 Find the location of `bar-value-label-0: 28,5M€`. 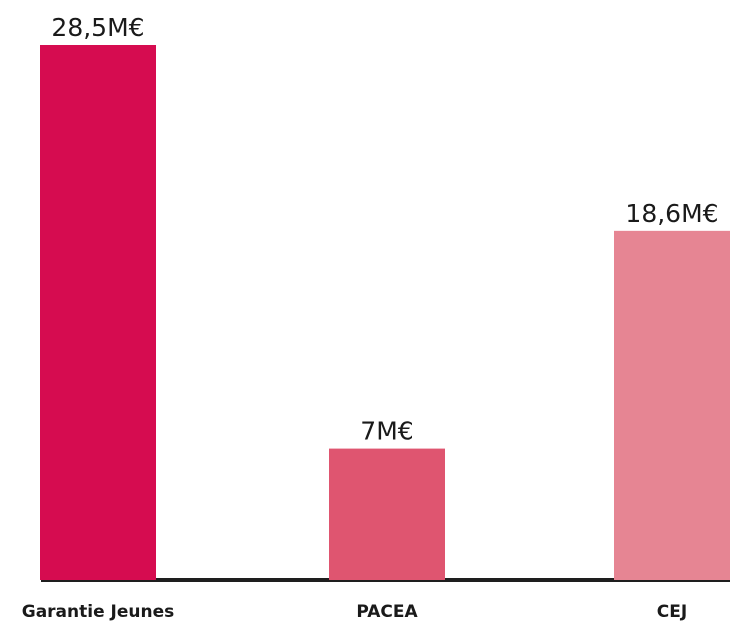

bar-value-label-0: 28,5M€ is located at coordinates (97, 27).